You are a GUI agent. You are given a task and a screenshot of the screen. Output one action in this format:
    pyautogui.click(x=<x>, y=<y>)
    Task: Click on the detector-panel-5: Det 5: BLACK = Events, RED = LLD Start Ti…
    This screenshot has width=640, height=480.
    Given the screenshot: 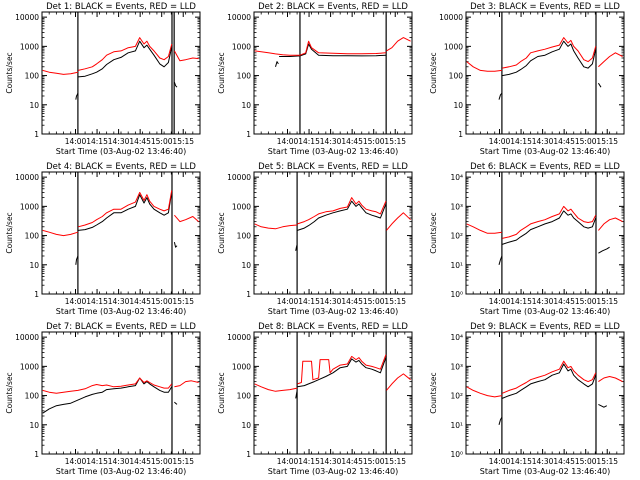 What is the action you would take?
    pyautogui.click(x=315, y=239)
    